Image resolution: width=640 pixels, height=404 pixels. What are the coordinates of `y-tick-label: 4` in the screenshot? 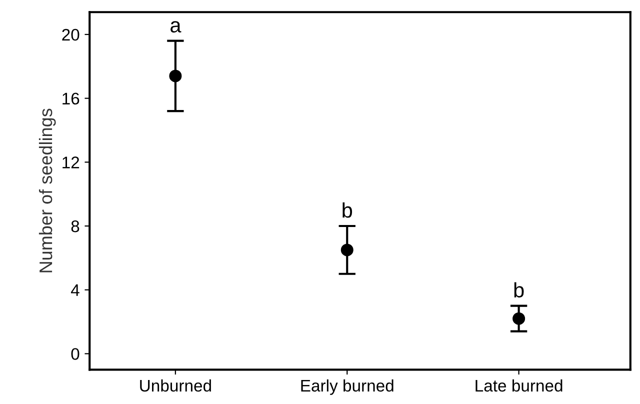 It's located at (75, 290).